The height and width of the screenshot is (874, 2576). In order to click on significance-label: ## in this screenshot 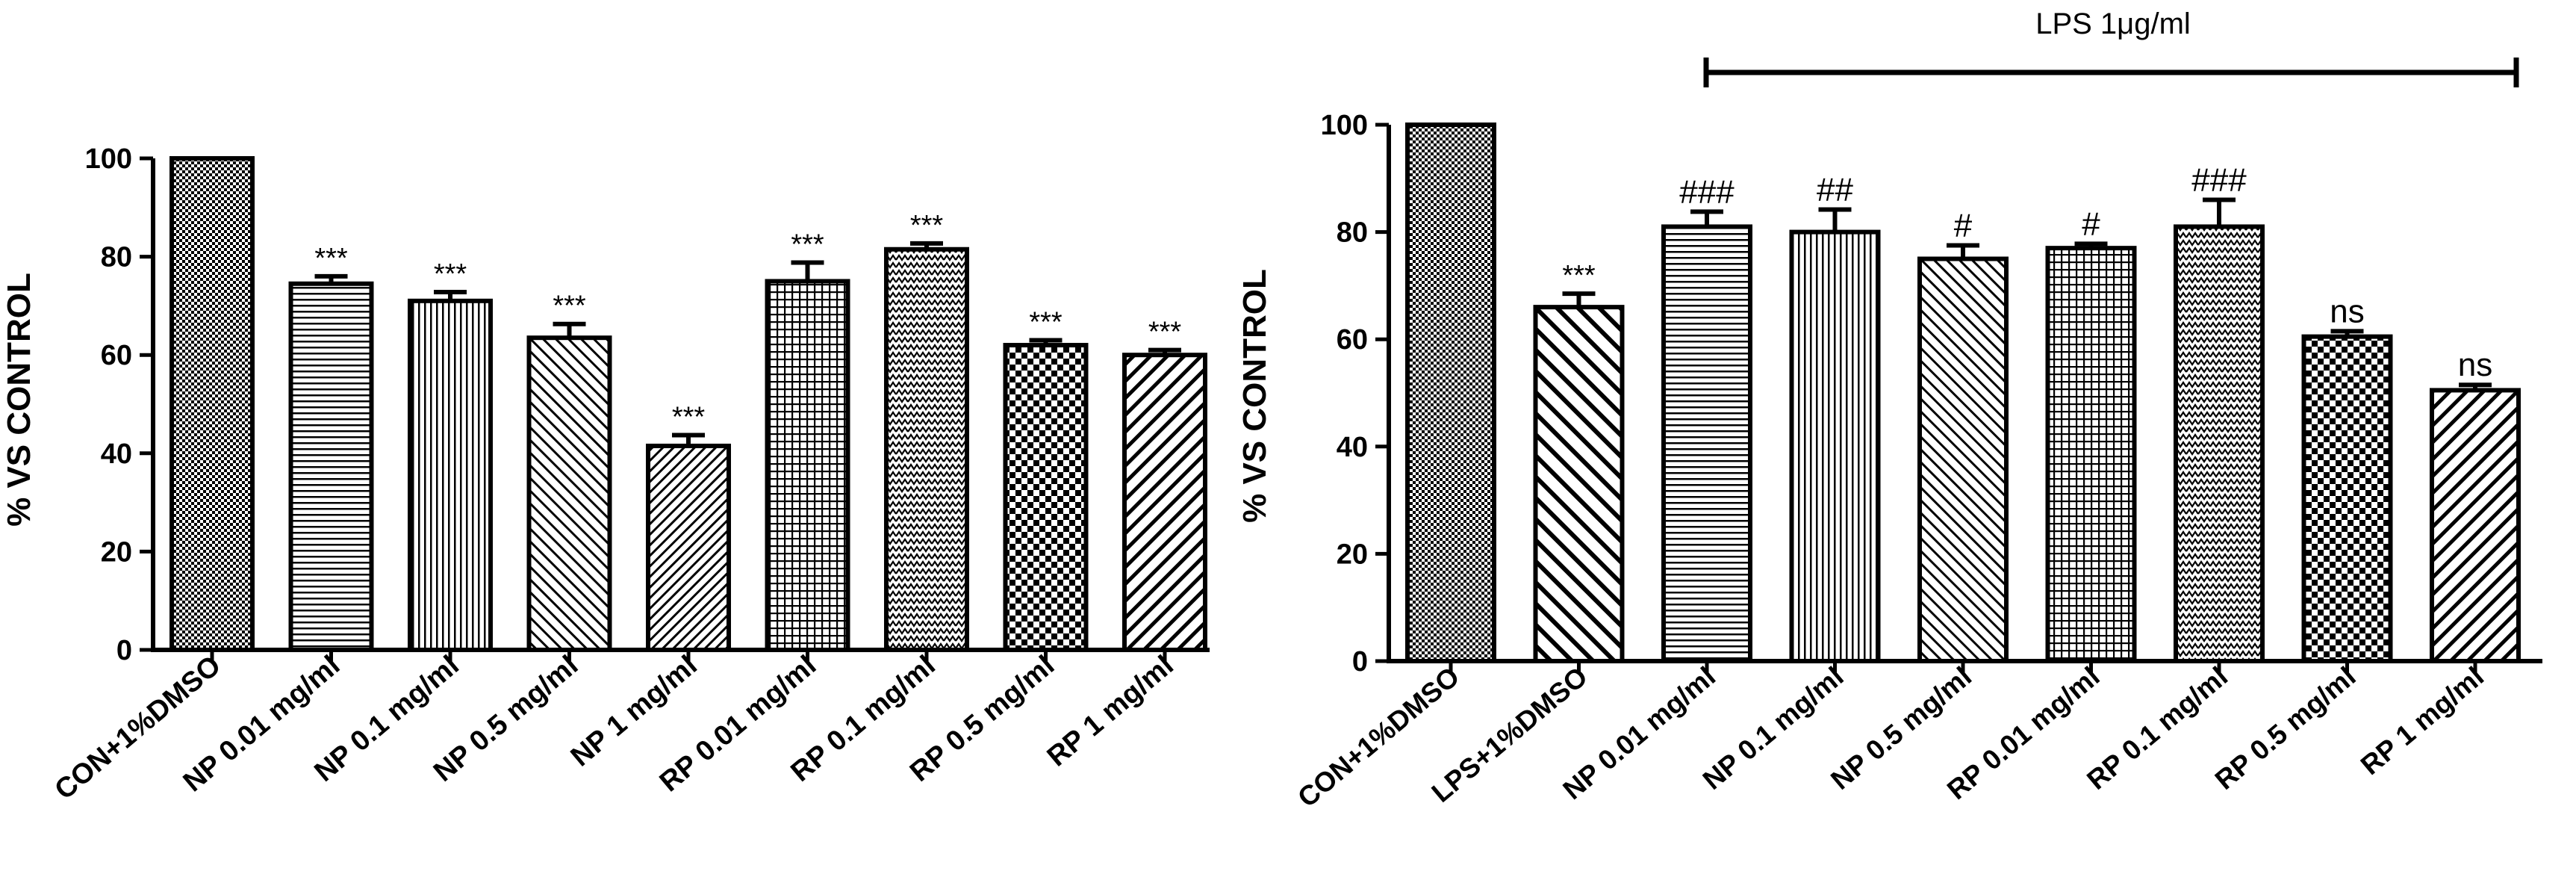, I will do `click(1835, 189)`.